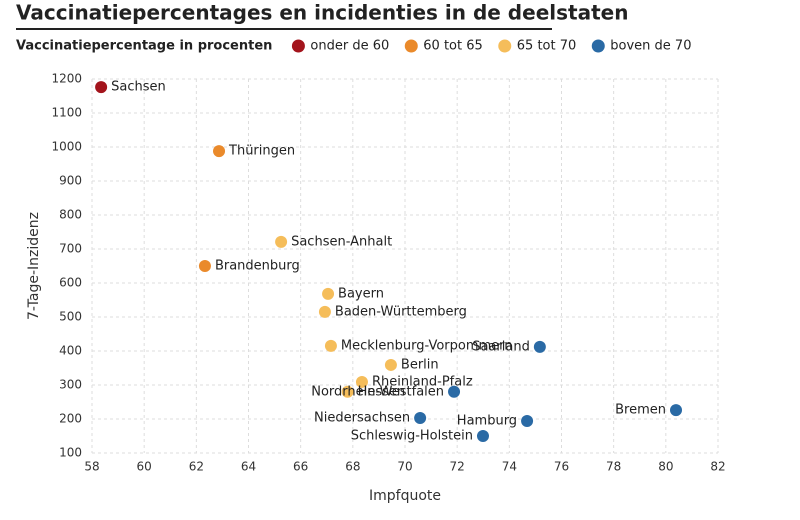  What do you see at coordinates (650, 46) in the screenshot?
I see `legend-label: boven de 70` at bounding box center [650, 46].